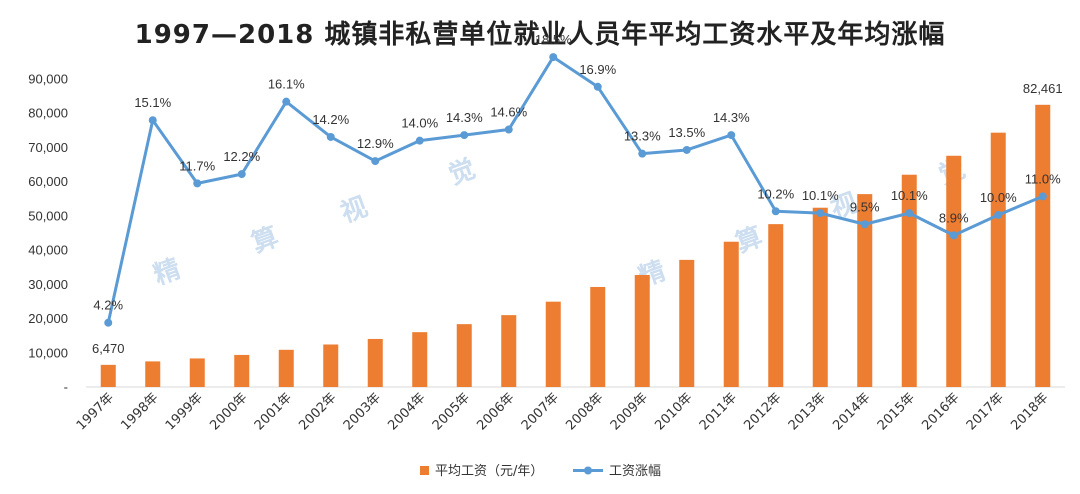 The width and height of the screenshot is (1080, 494). Describe the element at coordinates (139, 411) in the screenshot. I see `x-tick-label: 1998年` at that location.